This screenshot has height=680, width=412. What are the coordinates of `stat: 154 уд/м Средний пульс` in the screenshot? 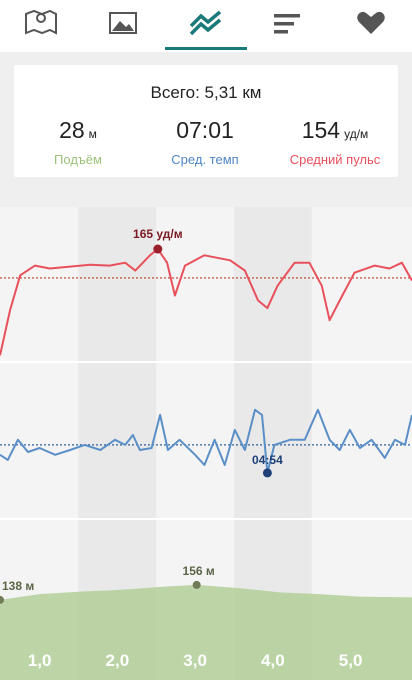 It's located at (335, 142).